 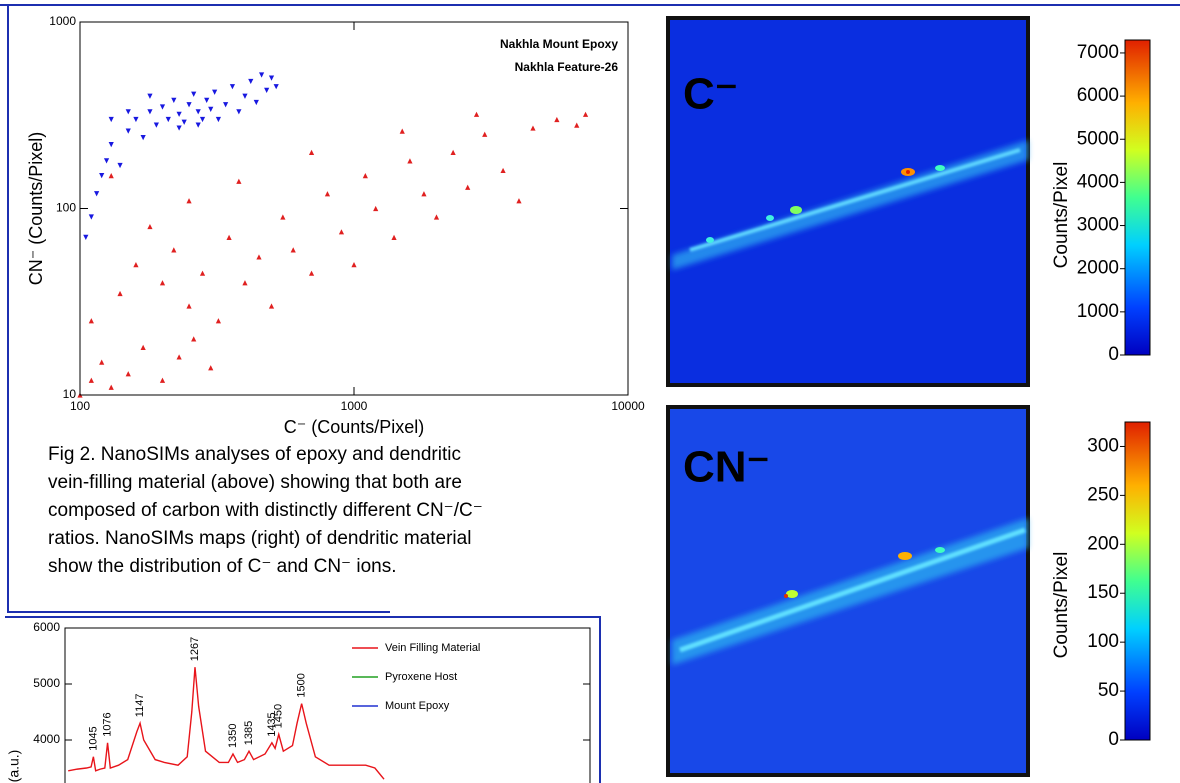 I want to click on peak-label: 1450, so click(x=279, y=716).